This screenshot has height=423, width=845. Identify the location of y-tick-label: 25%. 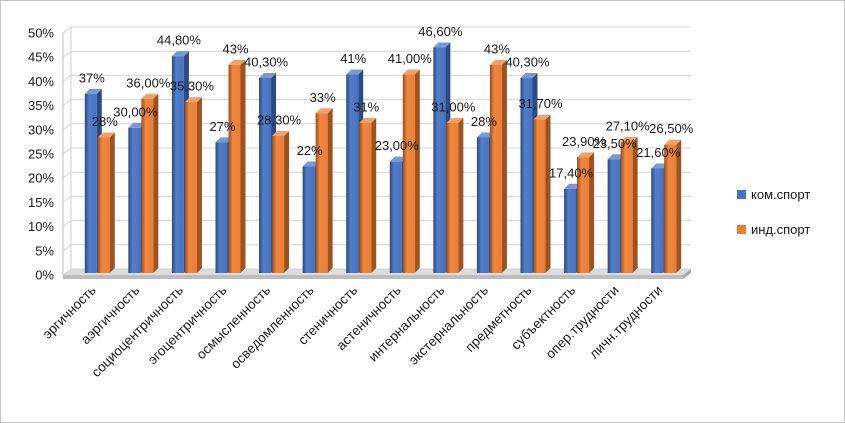
(41, 154).